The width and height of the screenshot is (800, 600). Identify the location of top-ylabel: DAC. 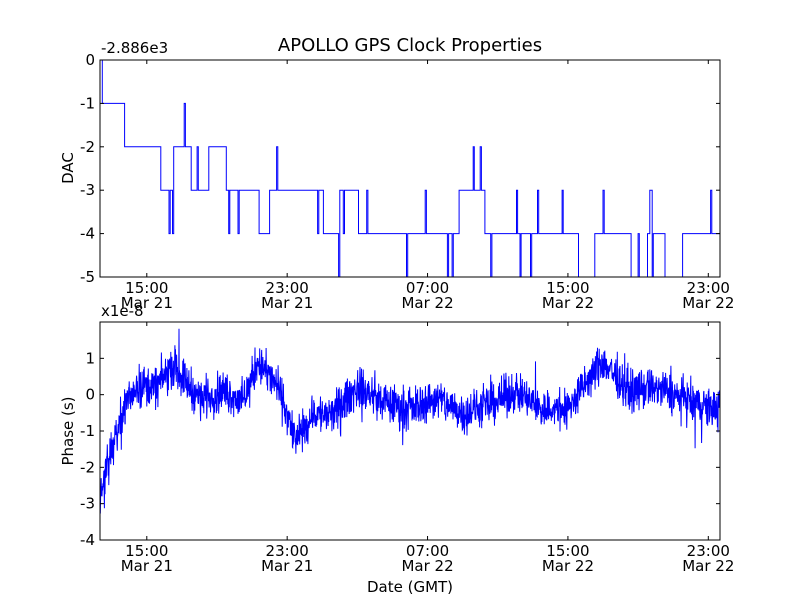
(68, 168).